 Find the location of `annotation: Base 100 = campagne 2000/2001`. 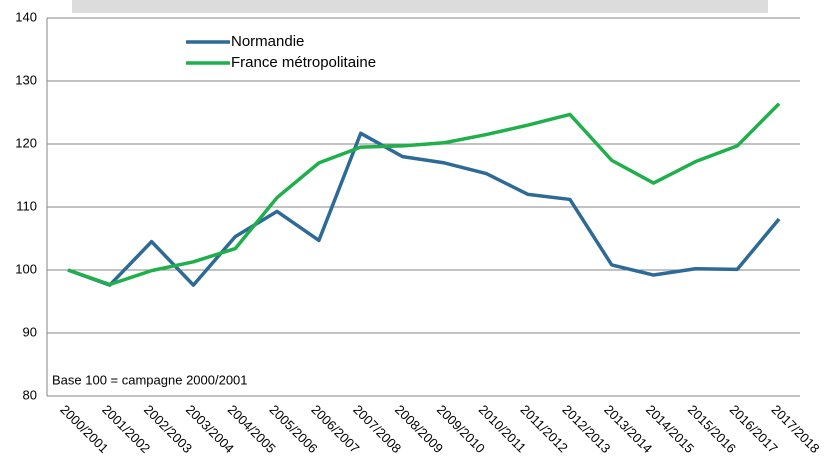

annotation: Base 100 = campagne 2000/2001 is located at coordinates (150, 379).